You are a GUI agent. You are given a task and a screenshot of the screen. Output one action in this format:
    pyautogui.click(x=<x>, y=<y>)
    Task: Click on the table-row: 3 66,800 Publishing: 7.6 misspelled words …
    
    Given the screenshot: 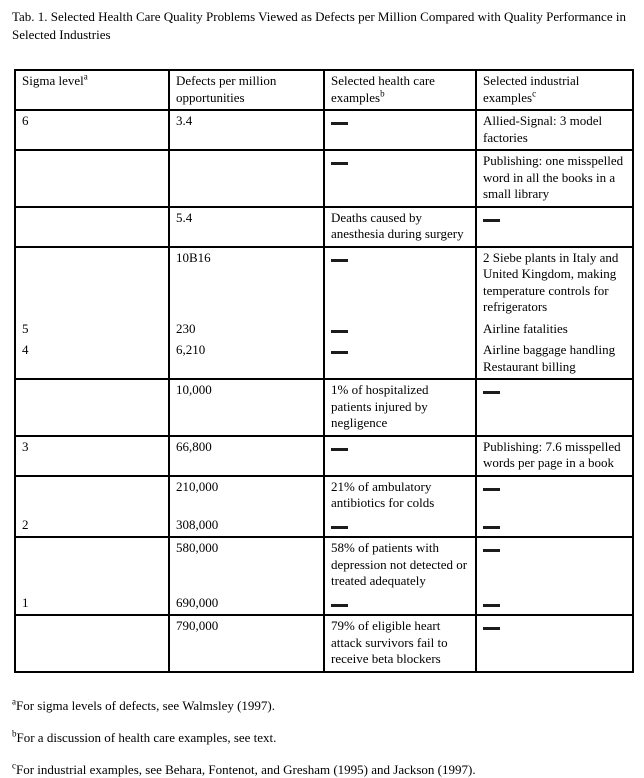 What is the action you would take?
    pyautogui.click(x=324, y=456)
    